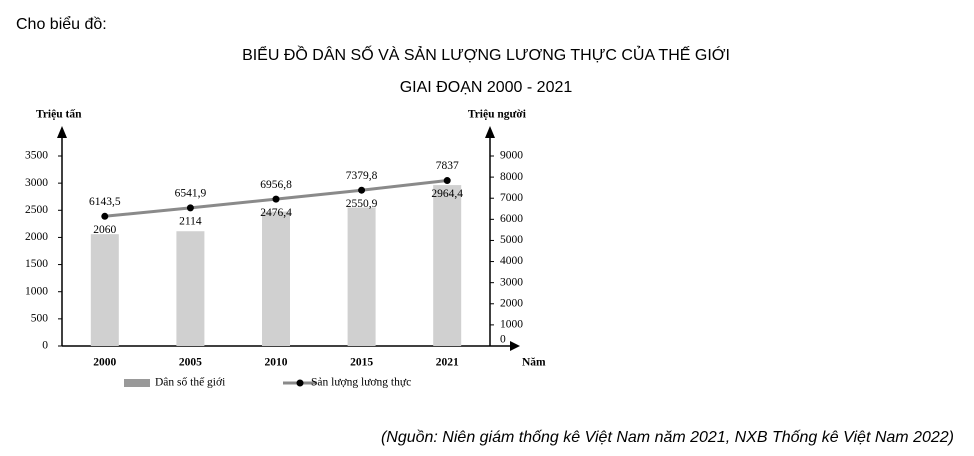 This screenshot has height=456, width=974. I want to click on data-label: 6143,5, so click(105, 202).